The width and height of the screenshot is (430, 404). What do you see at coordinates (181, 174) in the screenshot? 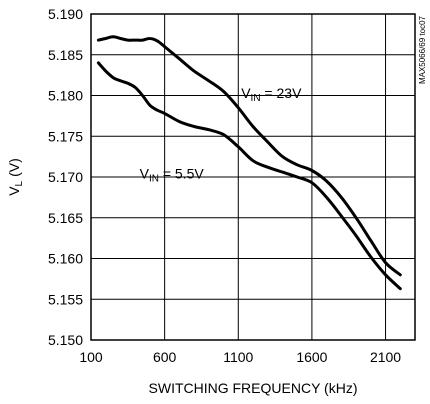
I see `series-label-rest: = 5.5V` at bounding box center [181, 174].